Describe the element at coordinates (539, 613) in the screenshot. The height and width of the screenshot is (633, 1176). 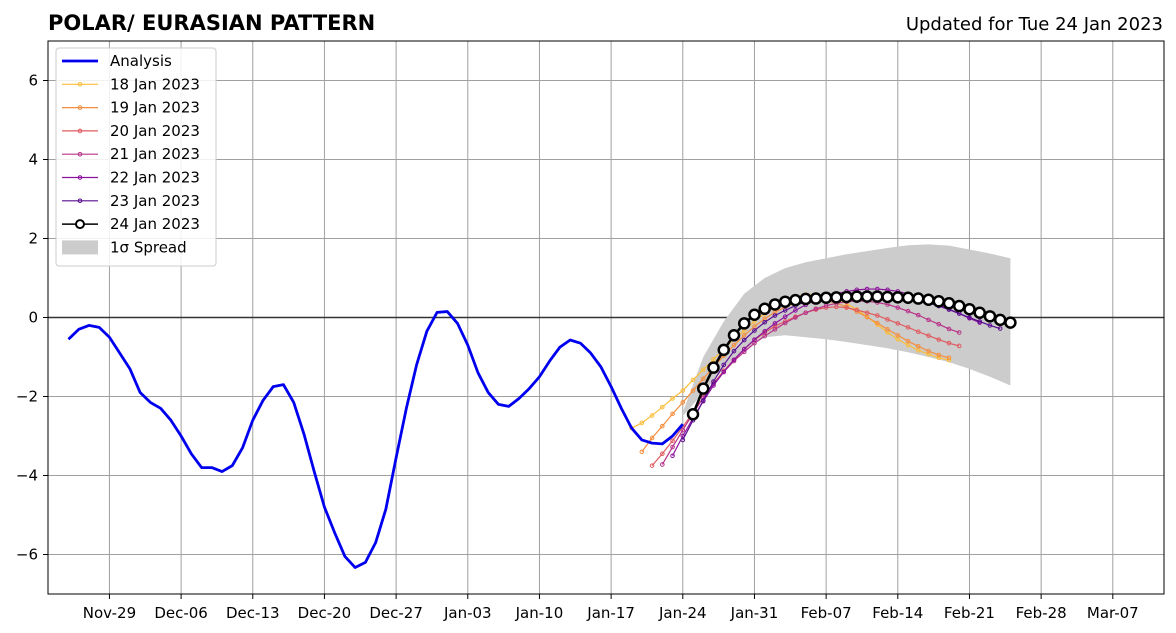
I see `x-tick-label: Jan-10` at that location.